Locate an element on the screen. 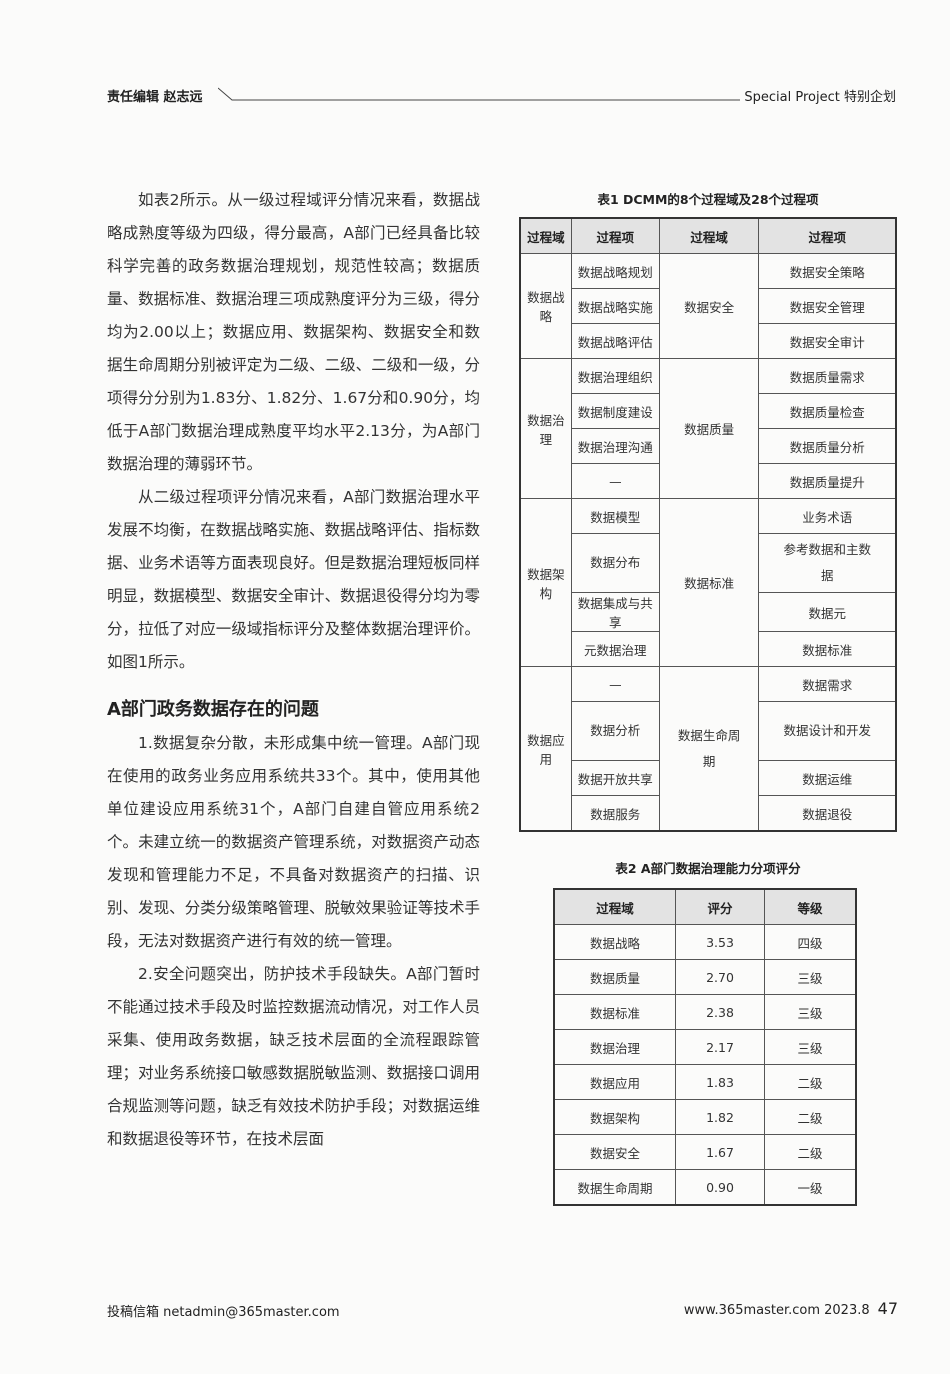  item-cell: 数据战略实施 is located at coordinates (615, 306).